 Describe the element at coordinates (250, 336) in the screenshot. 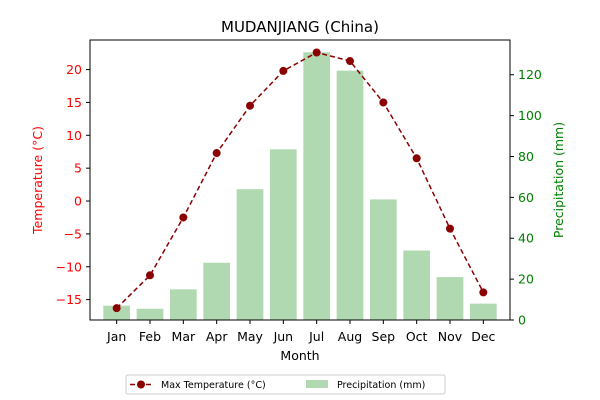

I see `x-tick-label: May` at that location.